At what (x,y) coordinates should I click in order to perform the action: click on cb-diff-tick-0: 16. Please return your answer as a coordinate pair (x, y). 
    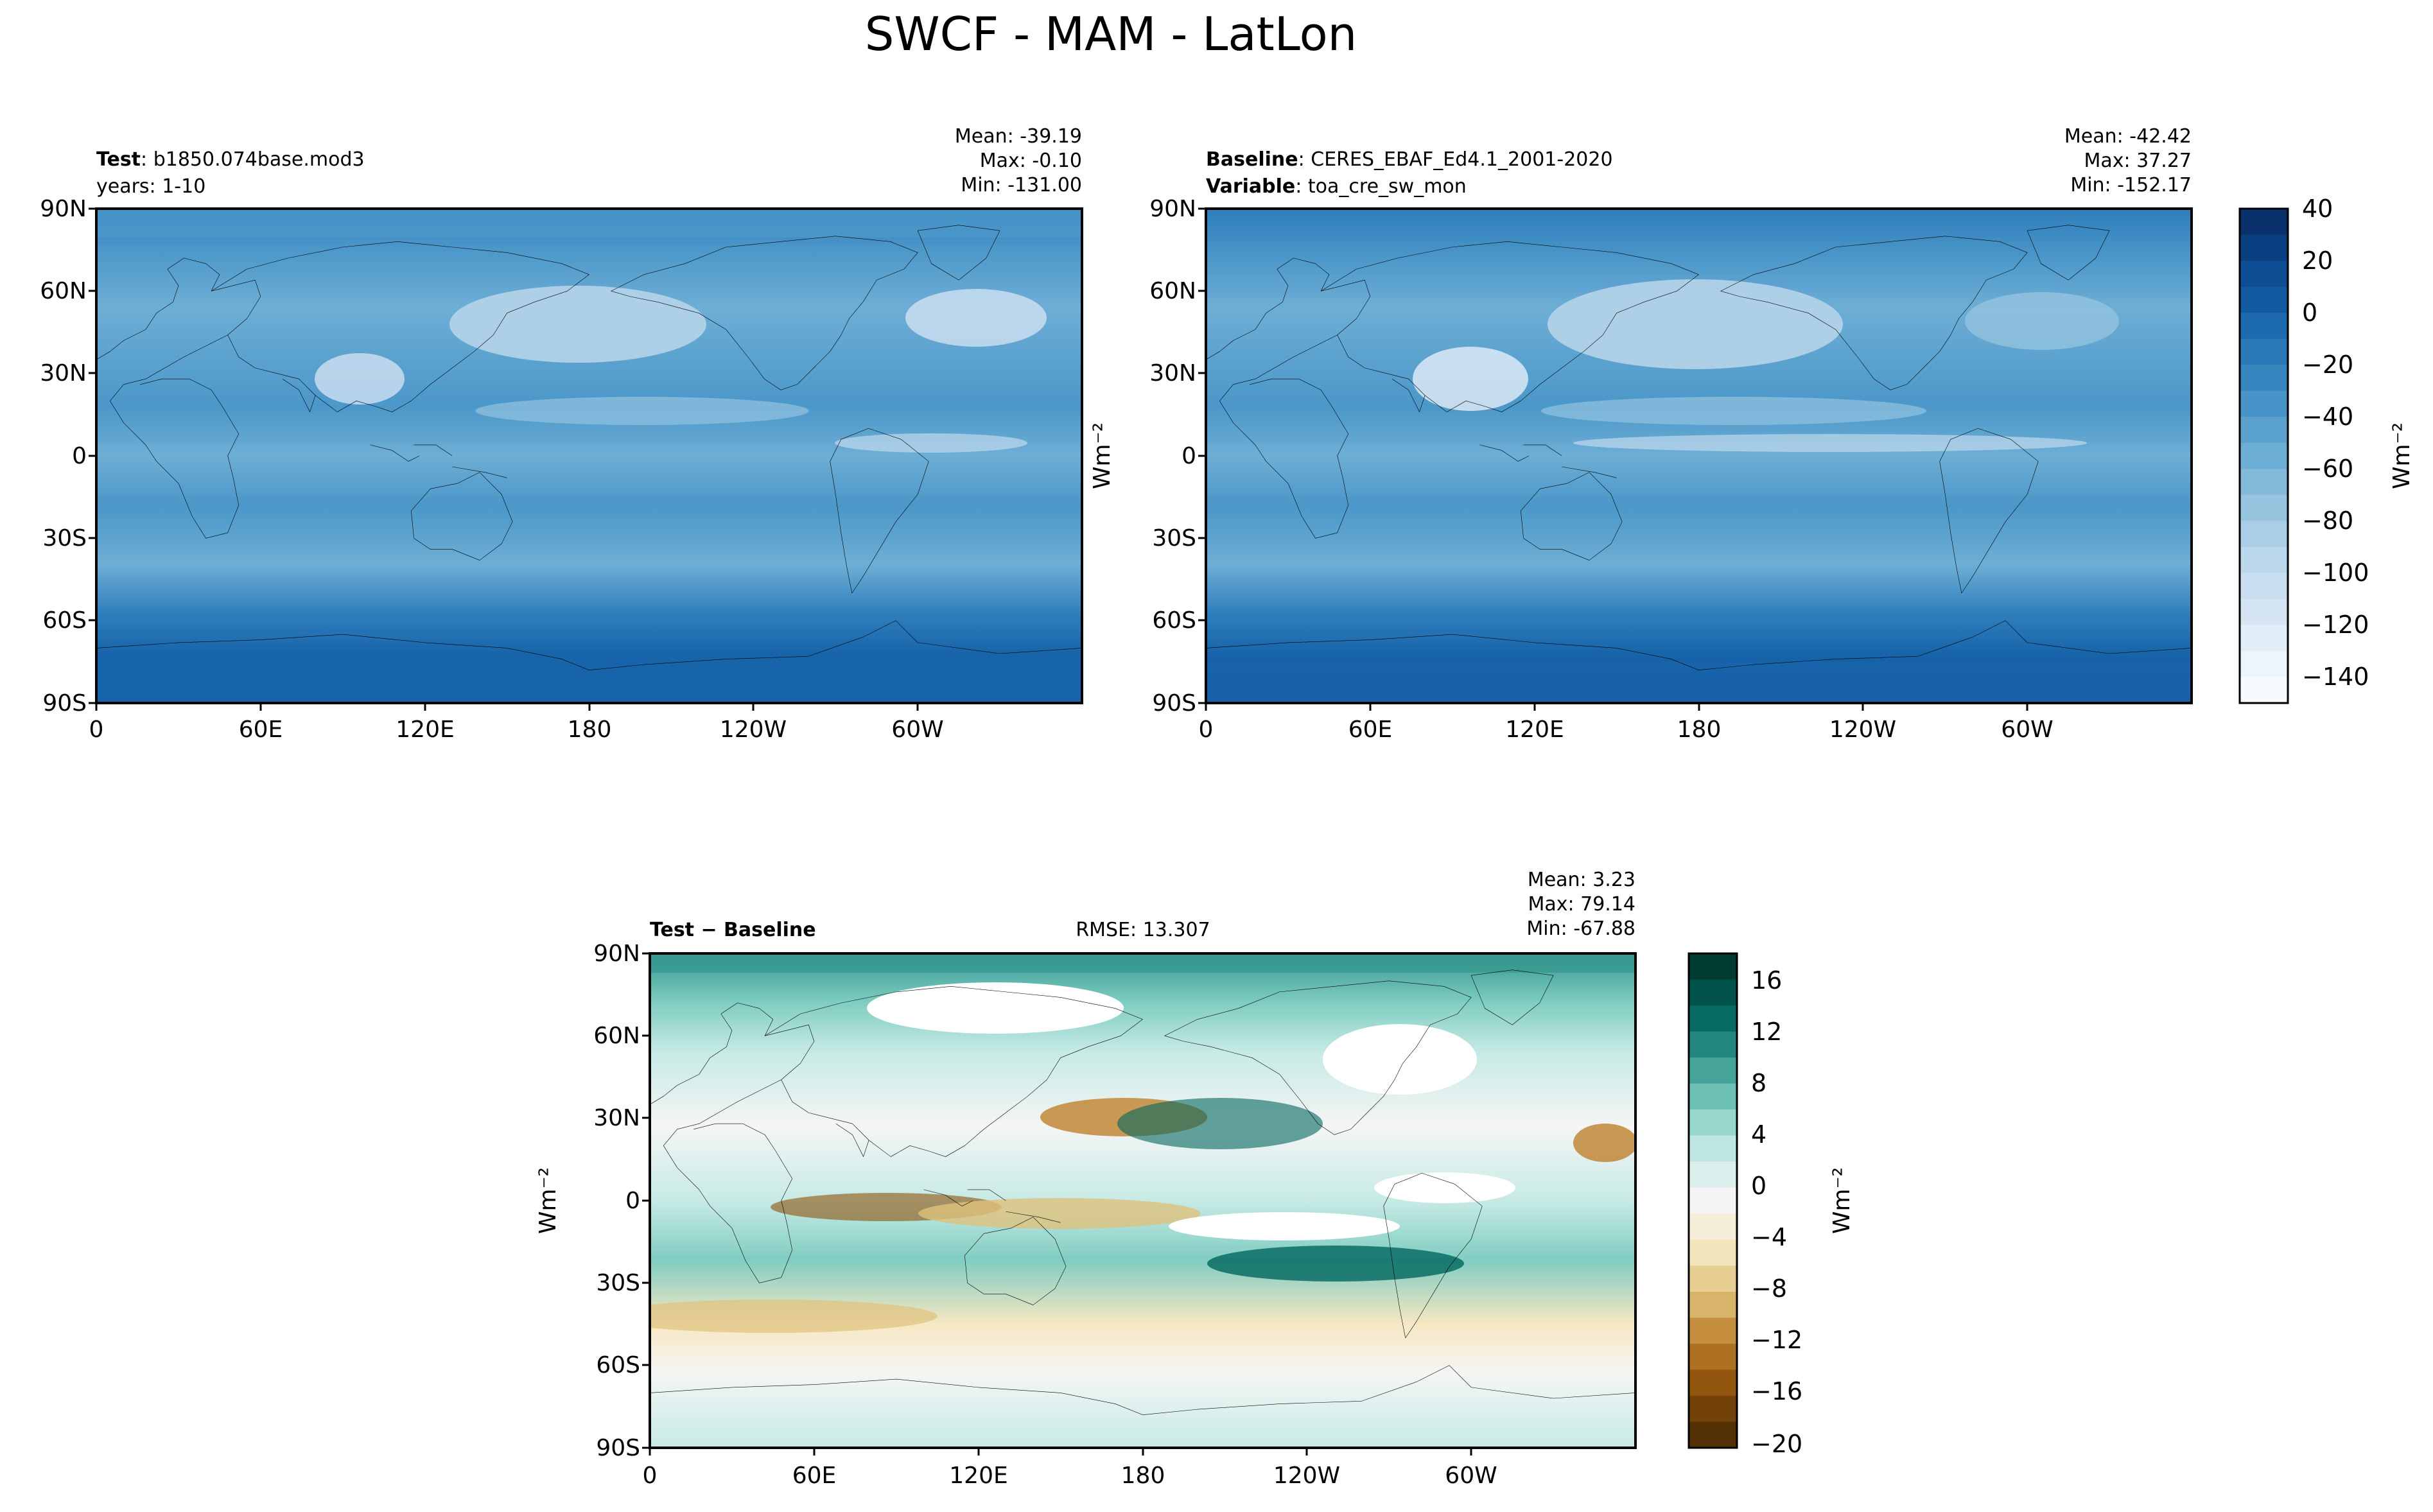
    Looking at the image, I should click on (1766, 980).